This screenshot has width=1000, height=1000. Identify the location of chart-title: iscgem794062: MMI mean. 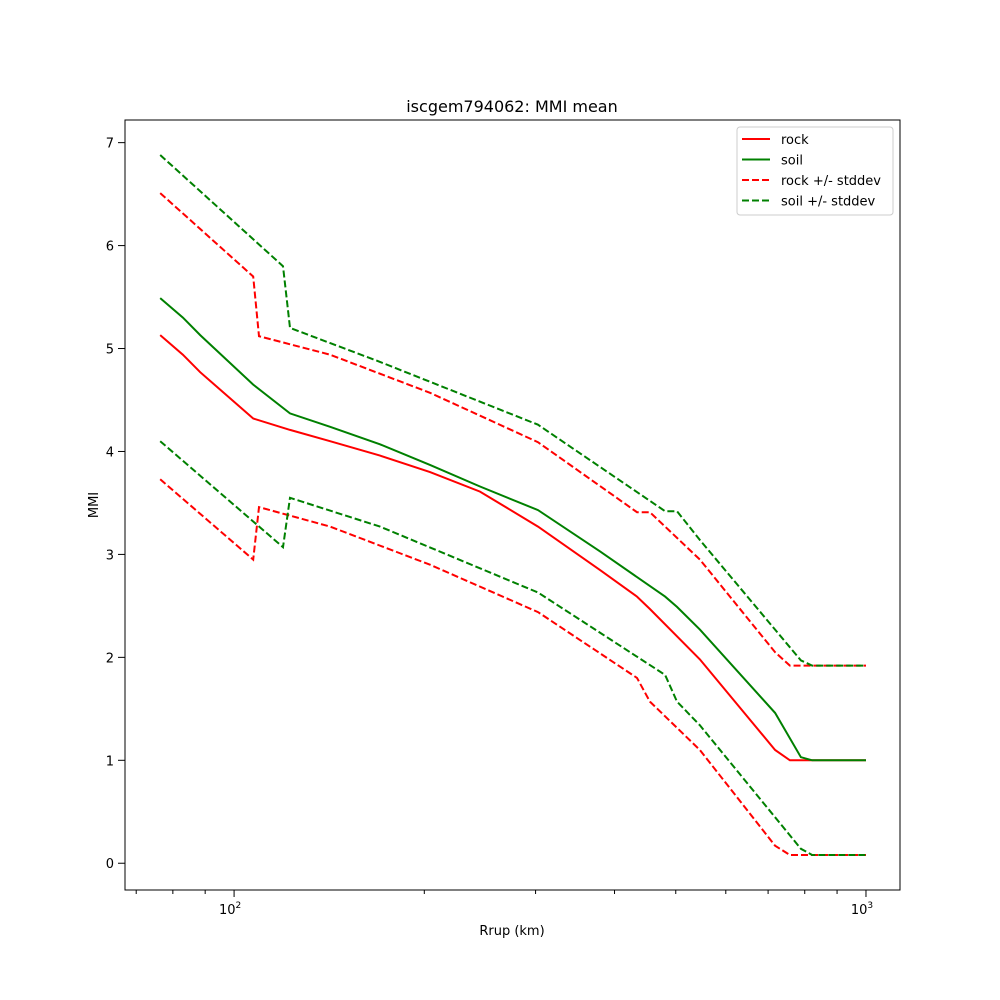
(512, 106).